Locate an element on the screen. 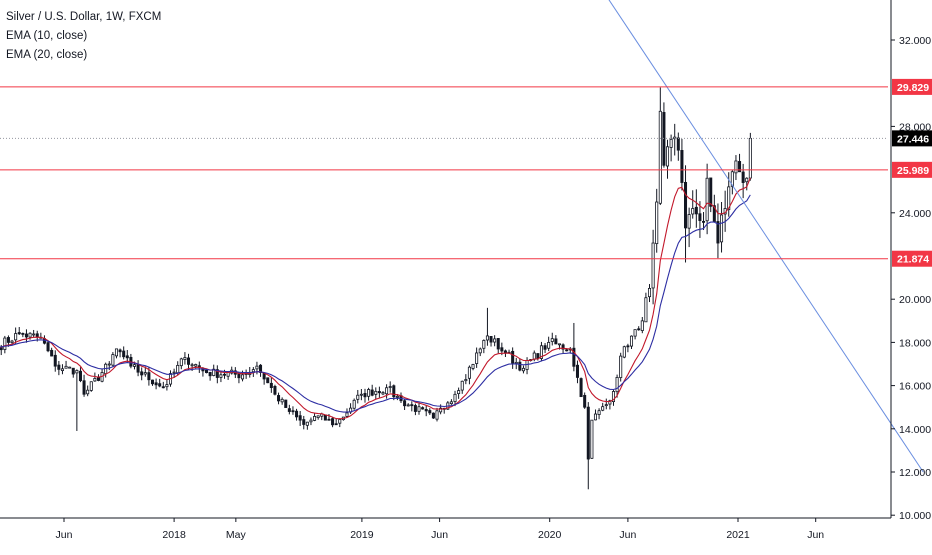 The width and height of the screenshot is (932, 555). time-tick-label: Jun is located at coordinates (64, 535).